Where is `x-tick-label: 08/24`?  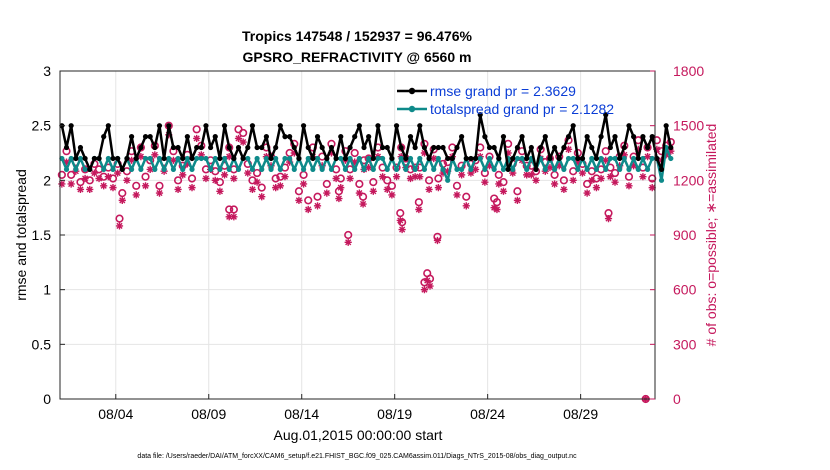
x-tick-label: 08/24 is located at coordinates (487, 414).